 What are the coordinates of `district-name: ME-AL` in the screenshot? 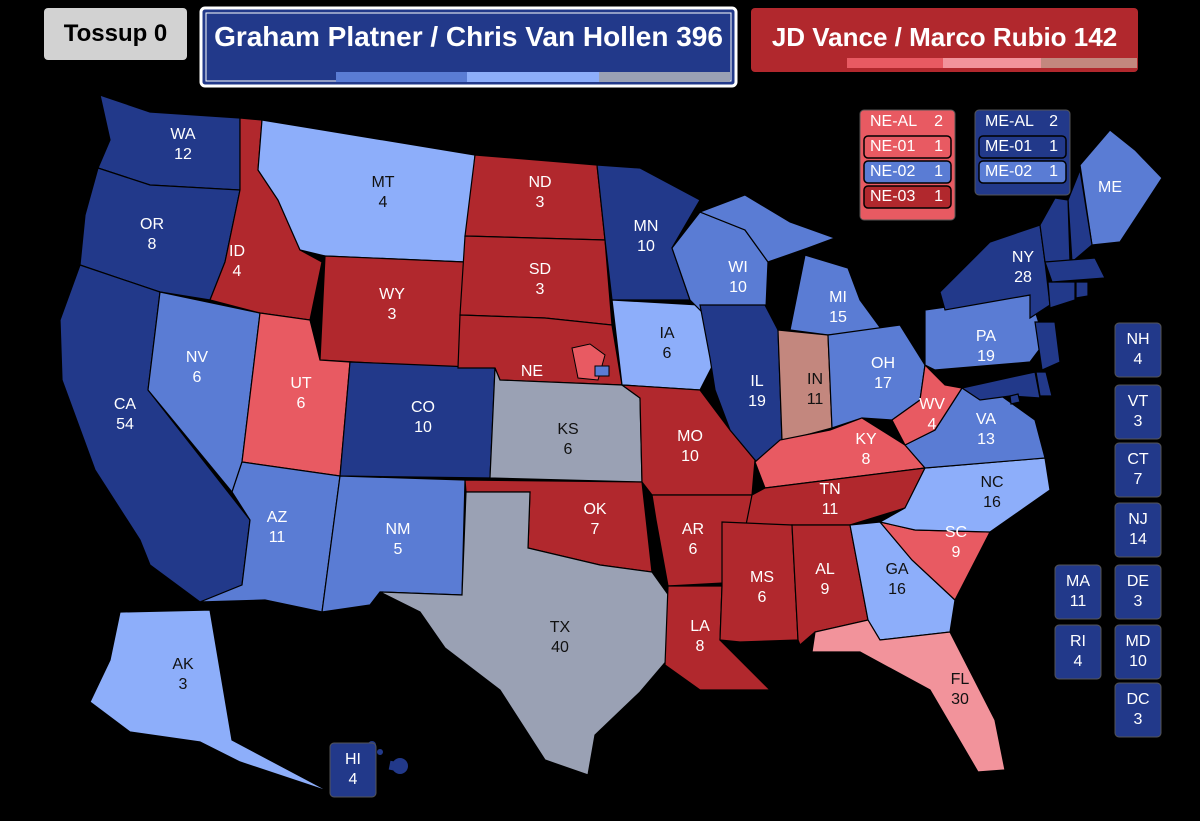 It's located at (1009, 121).